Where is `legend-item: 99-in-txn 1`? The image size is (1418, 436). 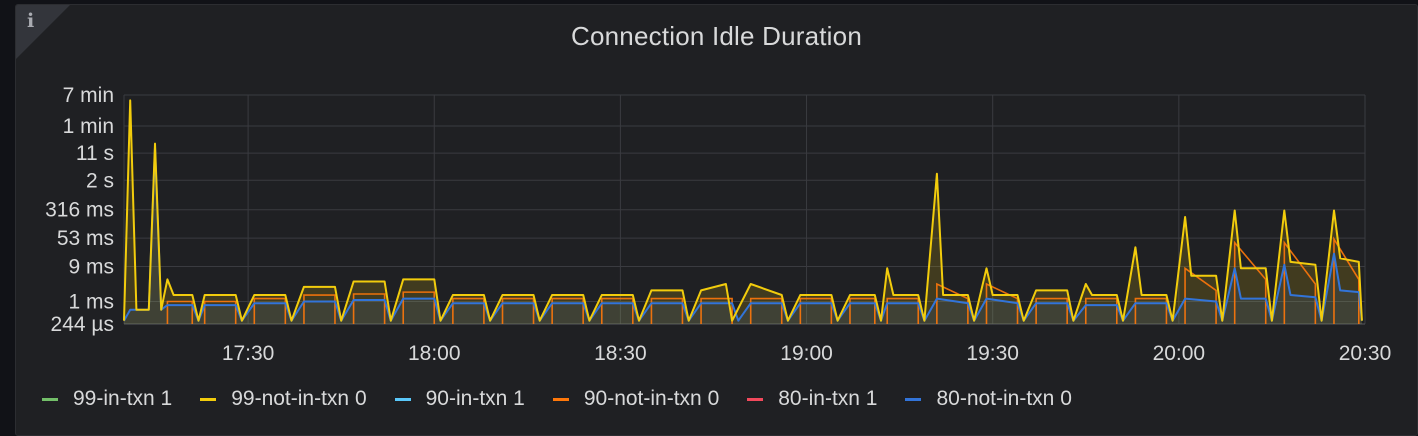 legend-item: 99-in-txn 1 is located at coordinates (107, 399).